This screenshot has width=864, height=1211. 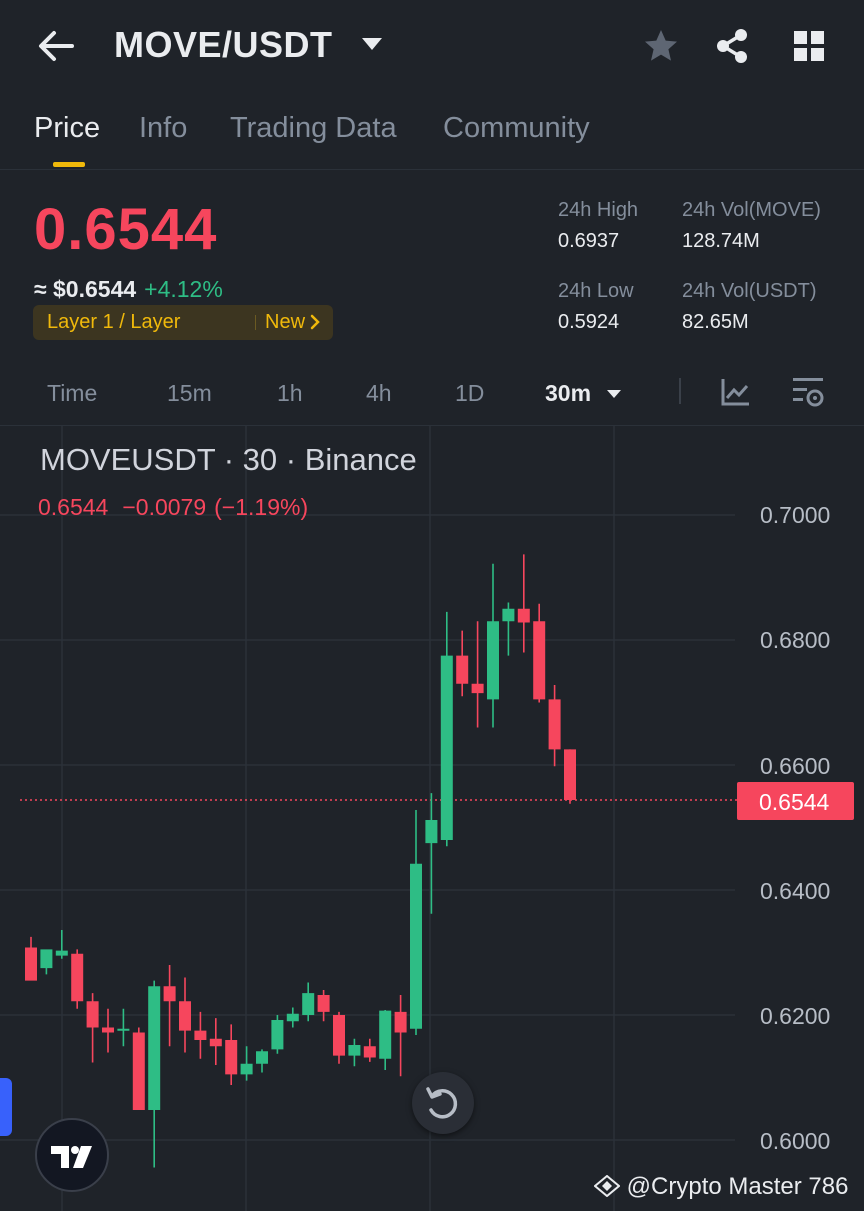 I want to click on chart-settings-icon, so click(x=808, y=392).